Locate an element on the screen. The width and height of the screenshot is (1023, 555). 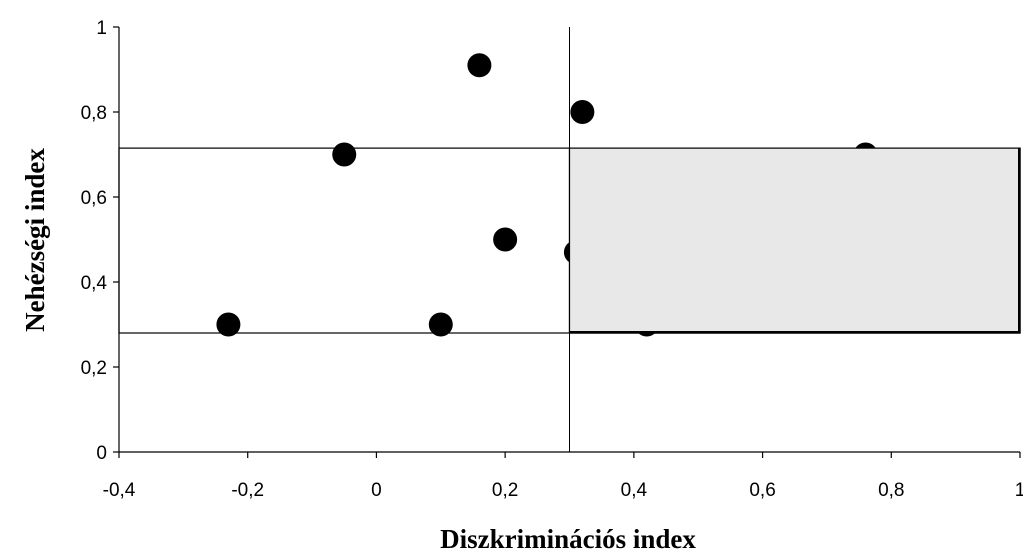
y-tick-label: 0 is located at coordinates (101, 453).